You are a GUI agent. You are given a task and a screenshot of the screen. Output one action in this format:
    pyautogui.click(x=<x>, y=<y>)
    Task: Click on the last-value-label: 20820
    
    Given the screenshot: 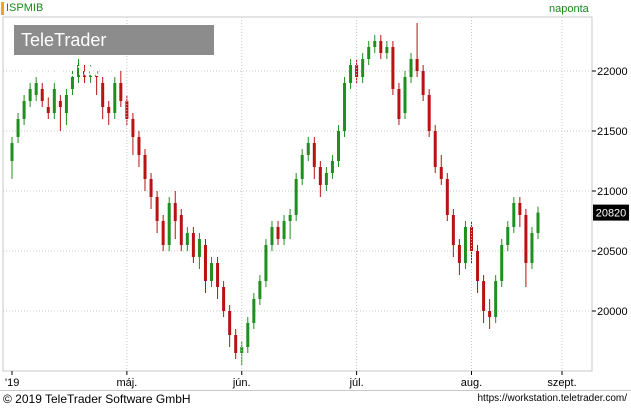 What is the action you would take?
    pyautogui.click(x=611, y=214)
    